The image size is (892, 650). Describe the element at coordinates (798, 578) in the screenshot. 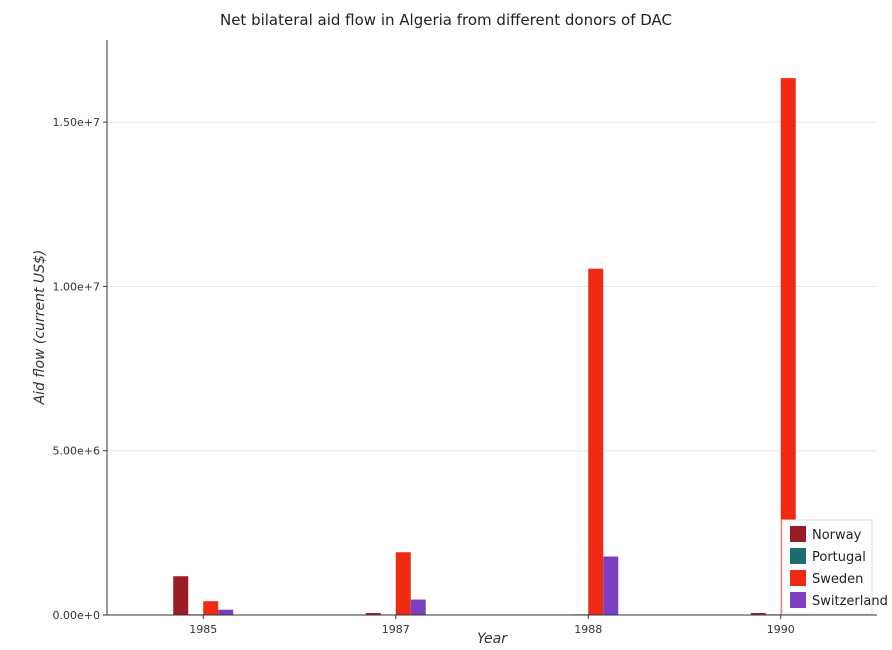

I see `legend-swatch-sweden` at that location.